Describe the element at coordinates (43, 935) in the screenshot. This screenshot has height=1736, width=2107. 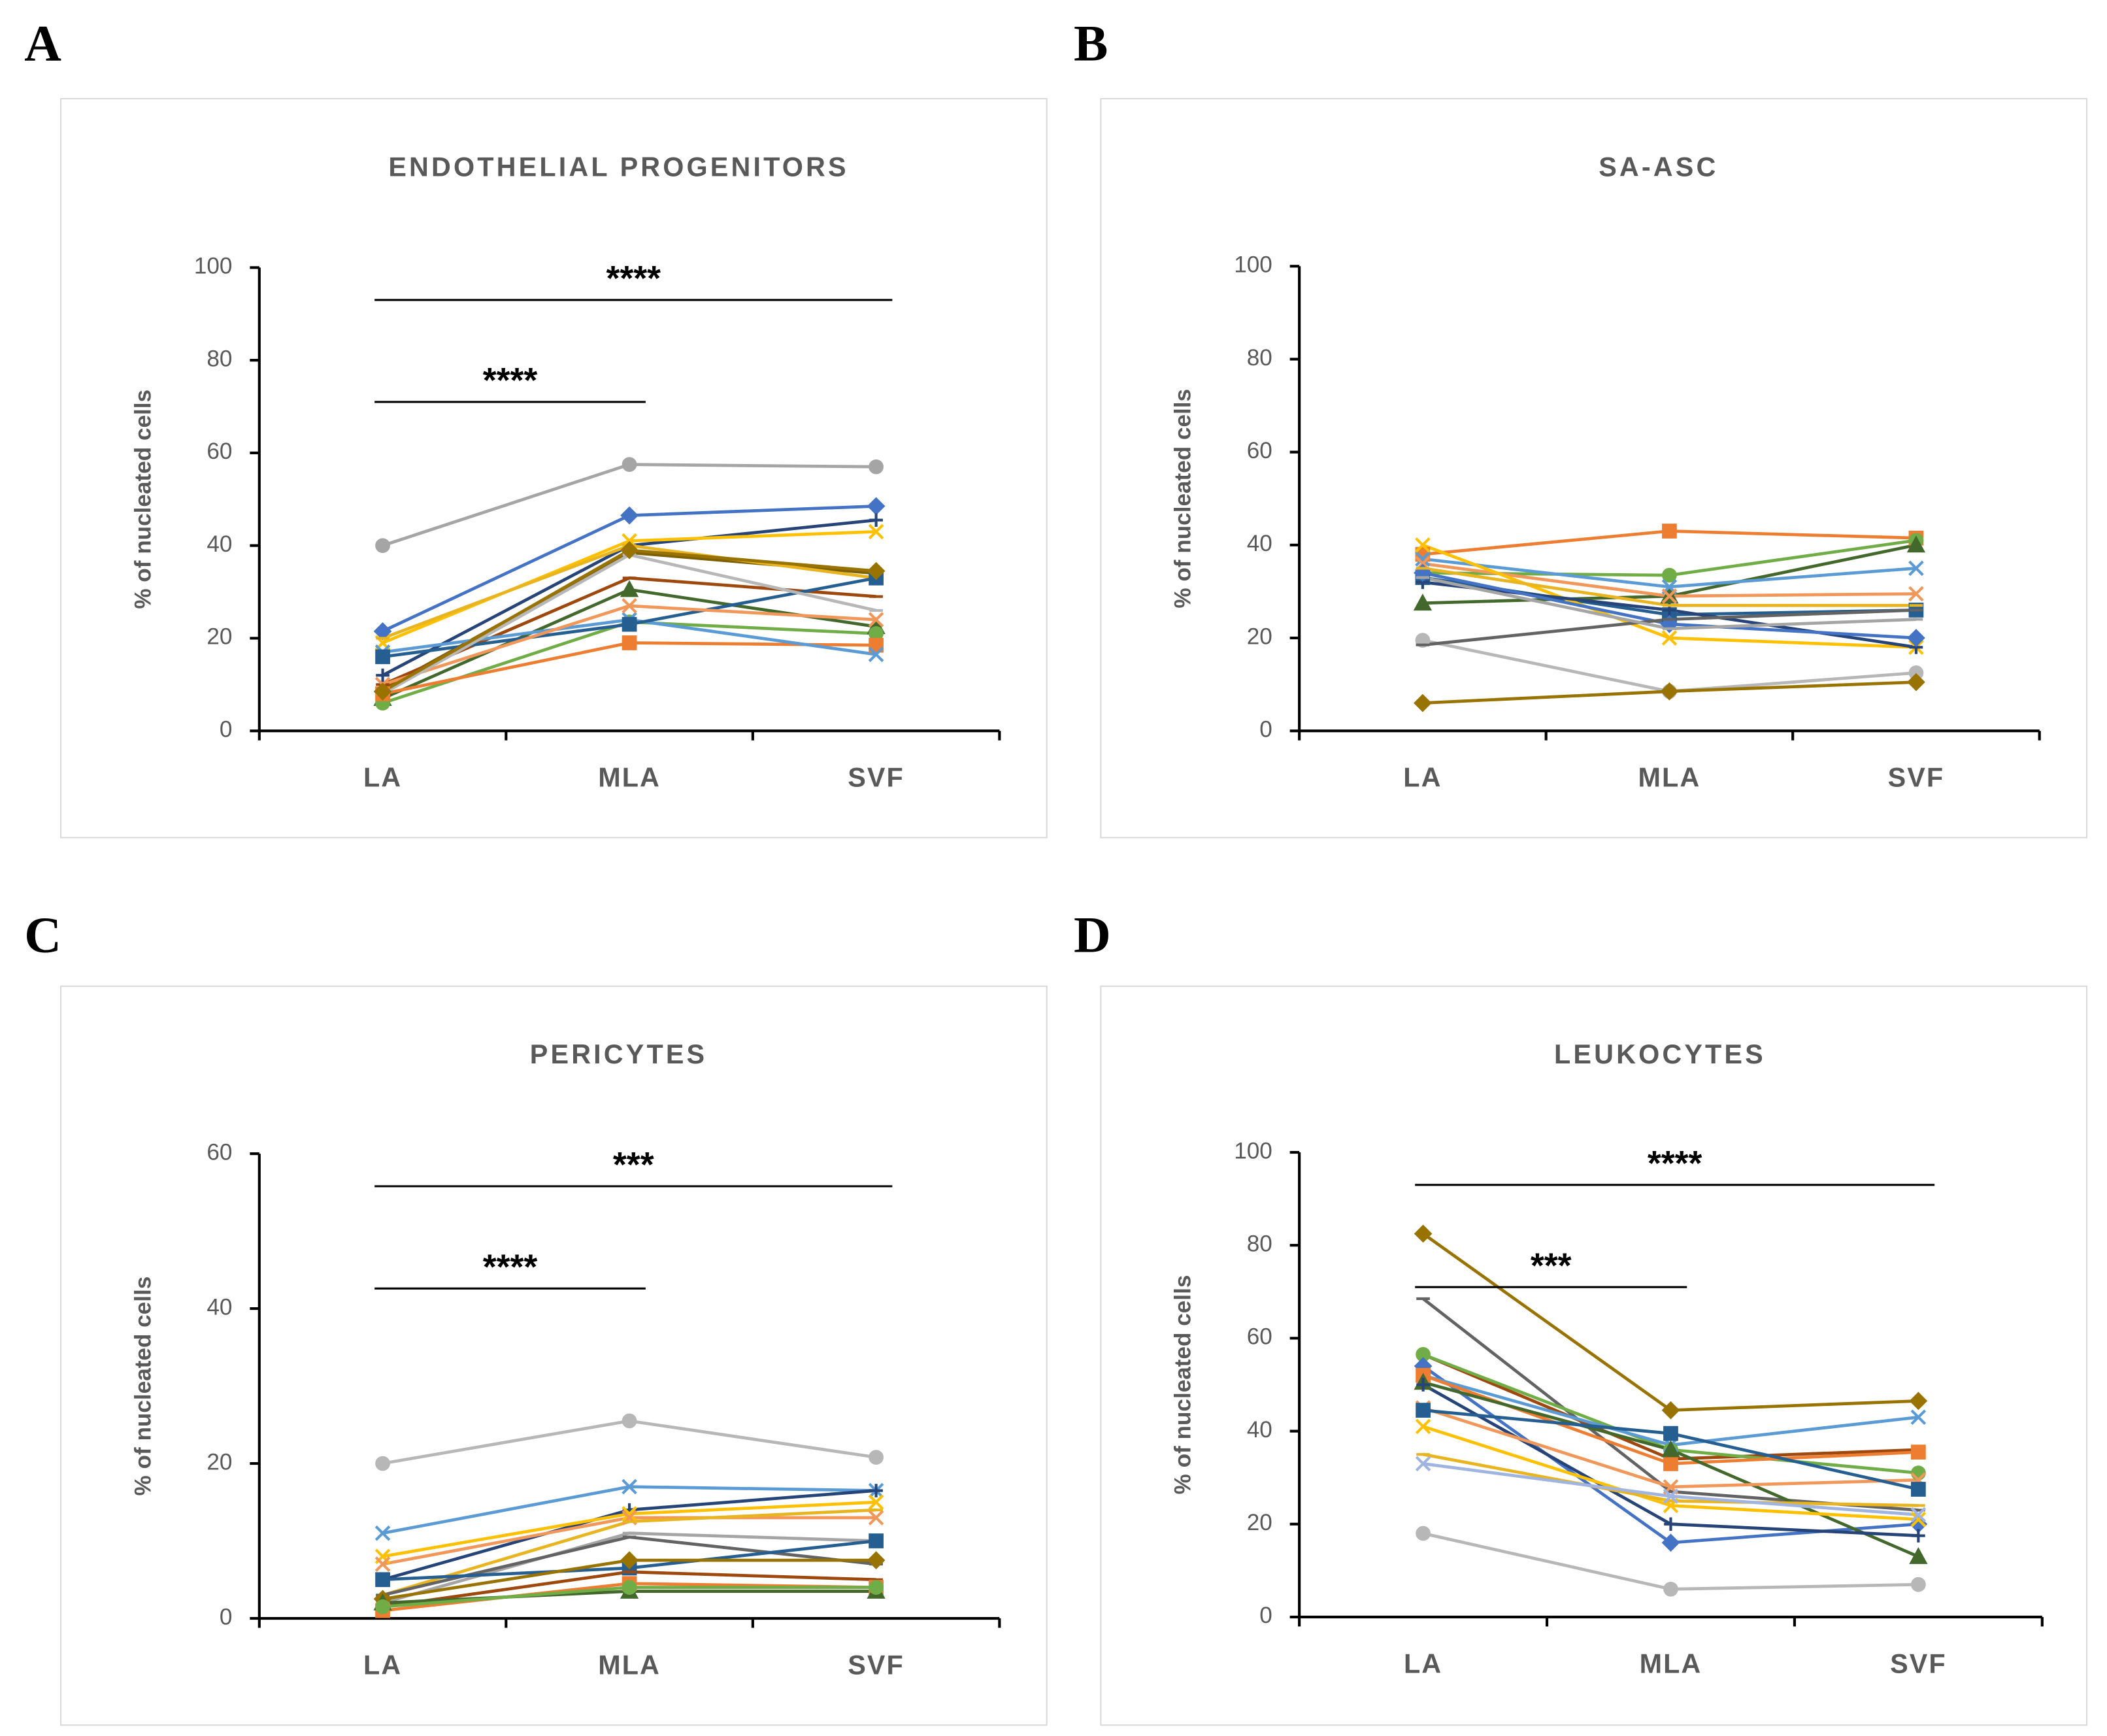
I see `panel-letter: C` at that location.